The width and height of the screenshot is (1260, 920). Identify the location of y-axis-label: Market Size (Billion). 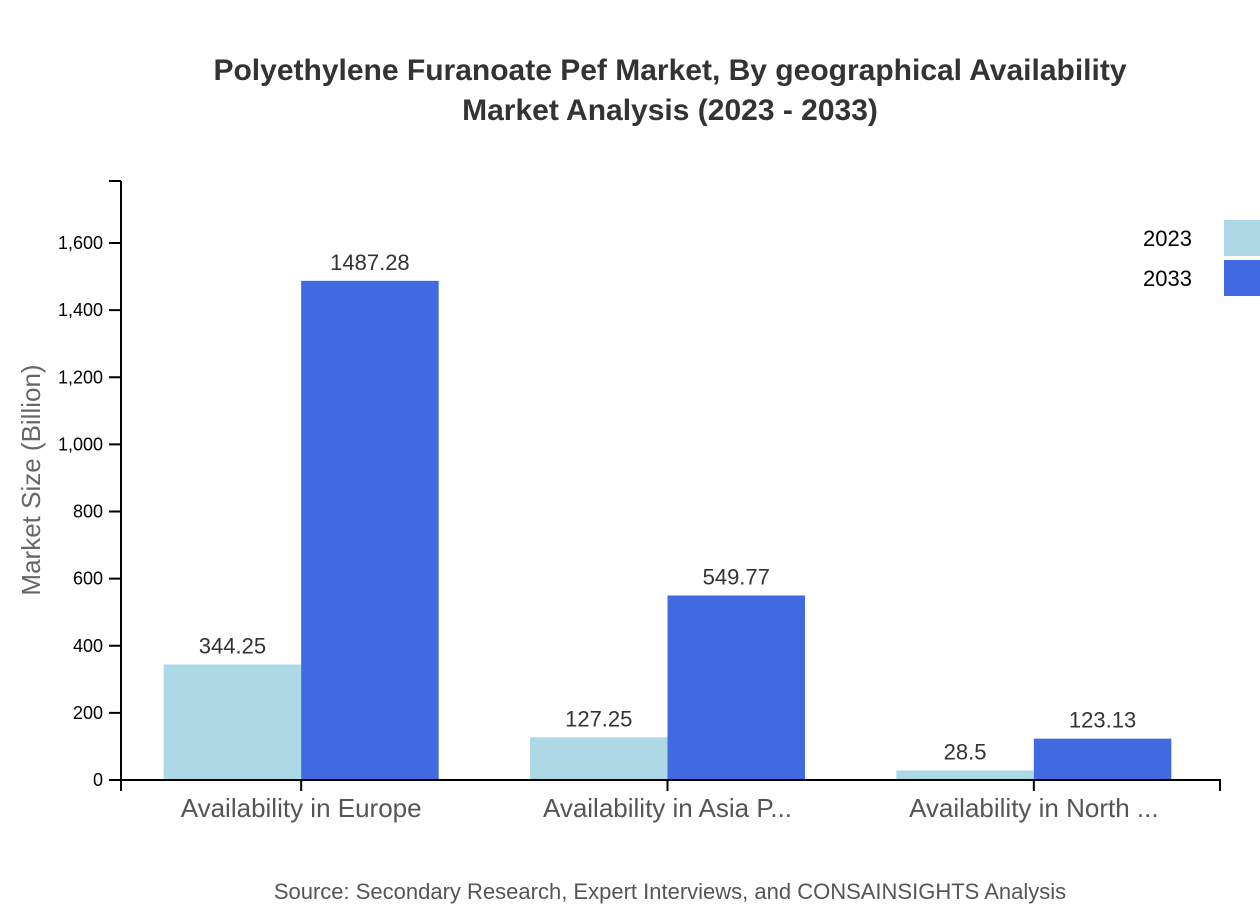
(31, 479).